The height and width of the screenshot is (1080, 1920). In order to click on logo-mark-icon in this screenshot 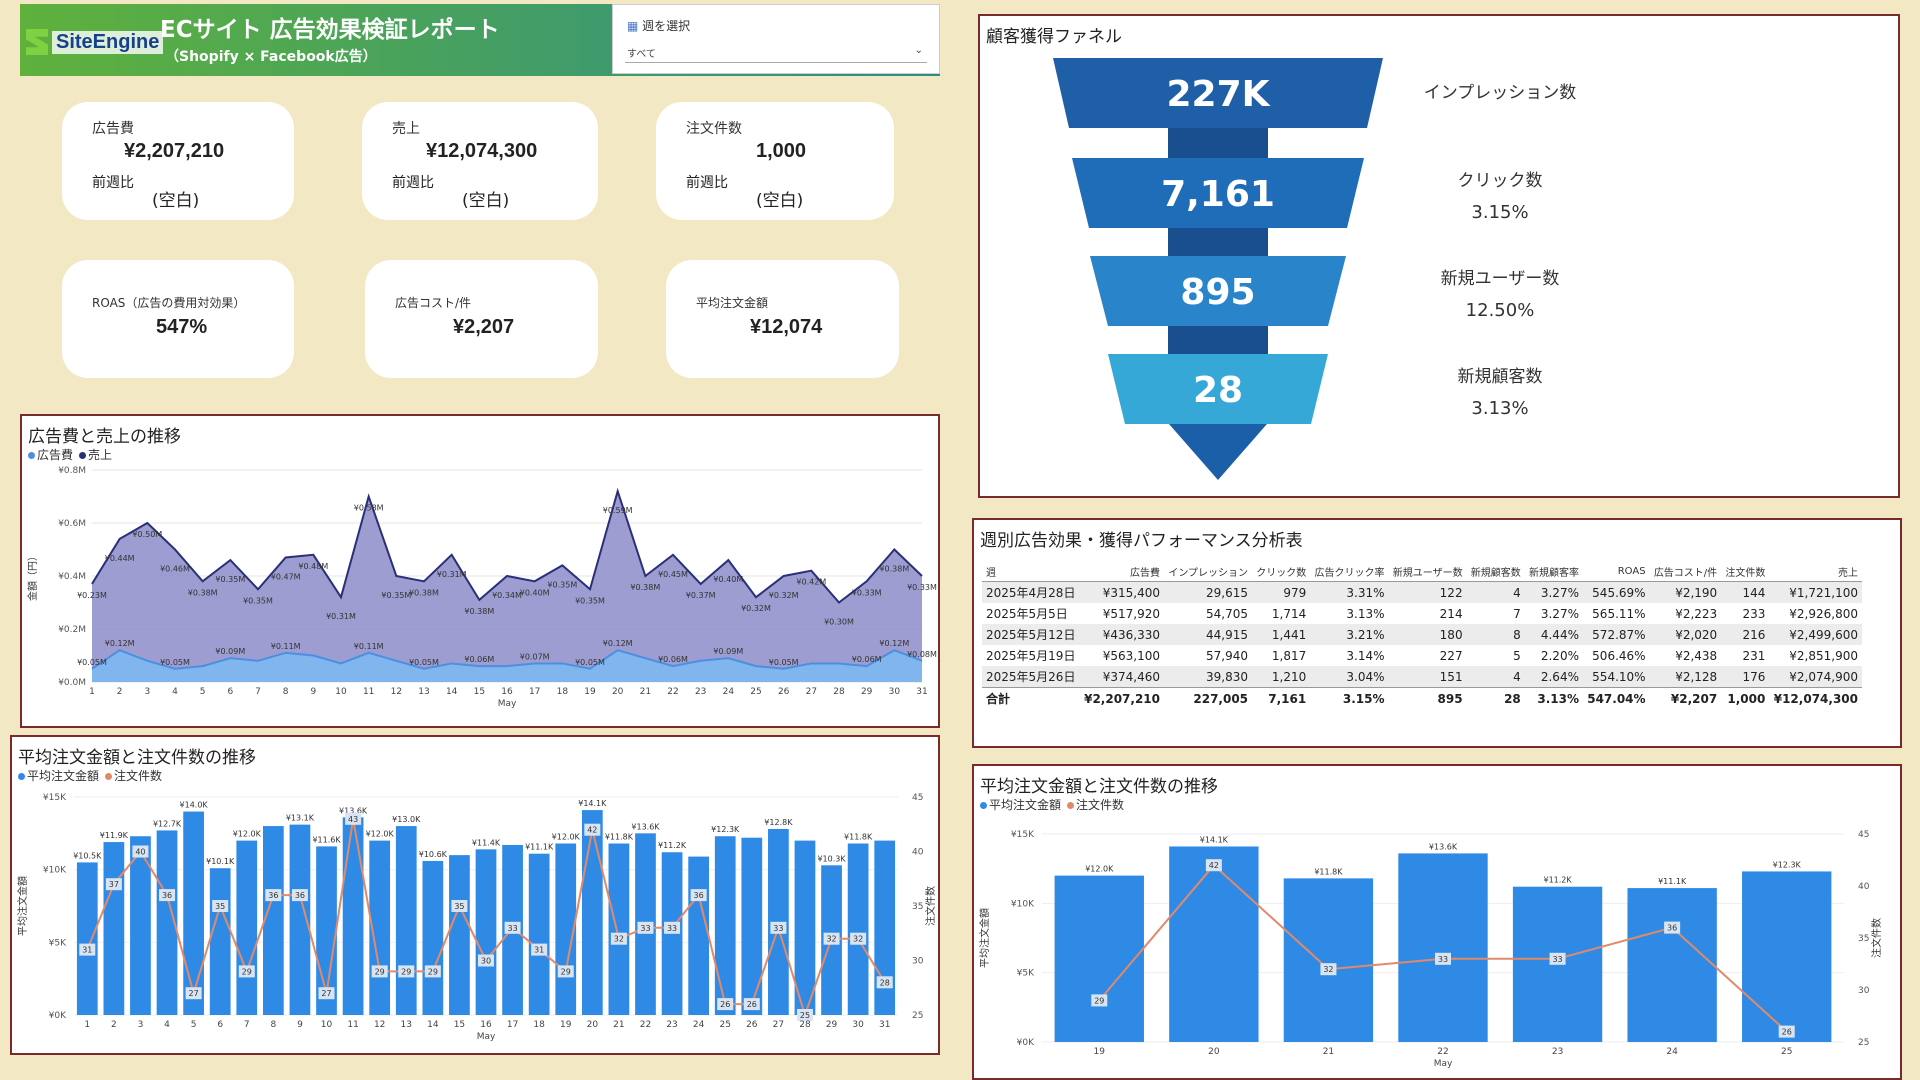, I will do `click(37, 42)`.